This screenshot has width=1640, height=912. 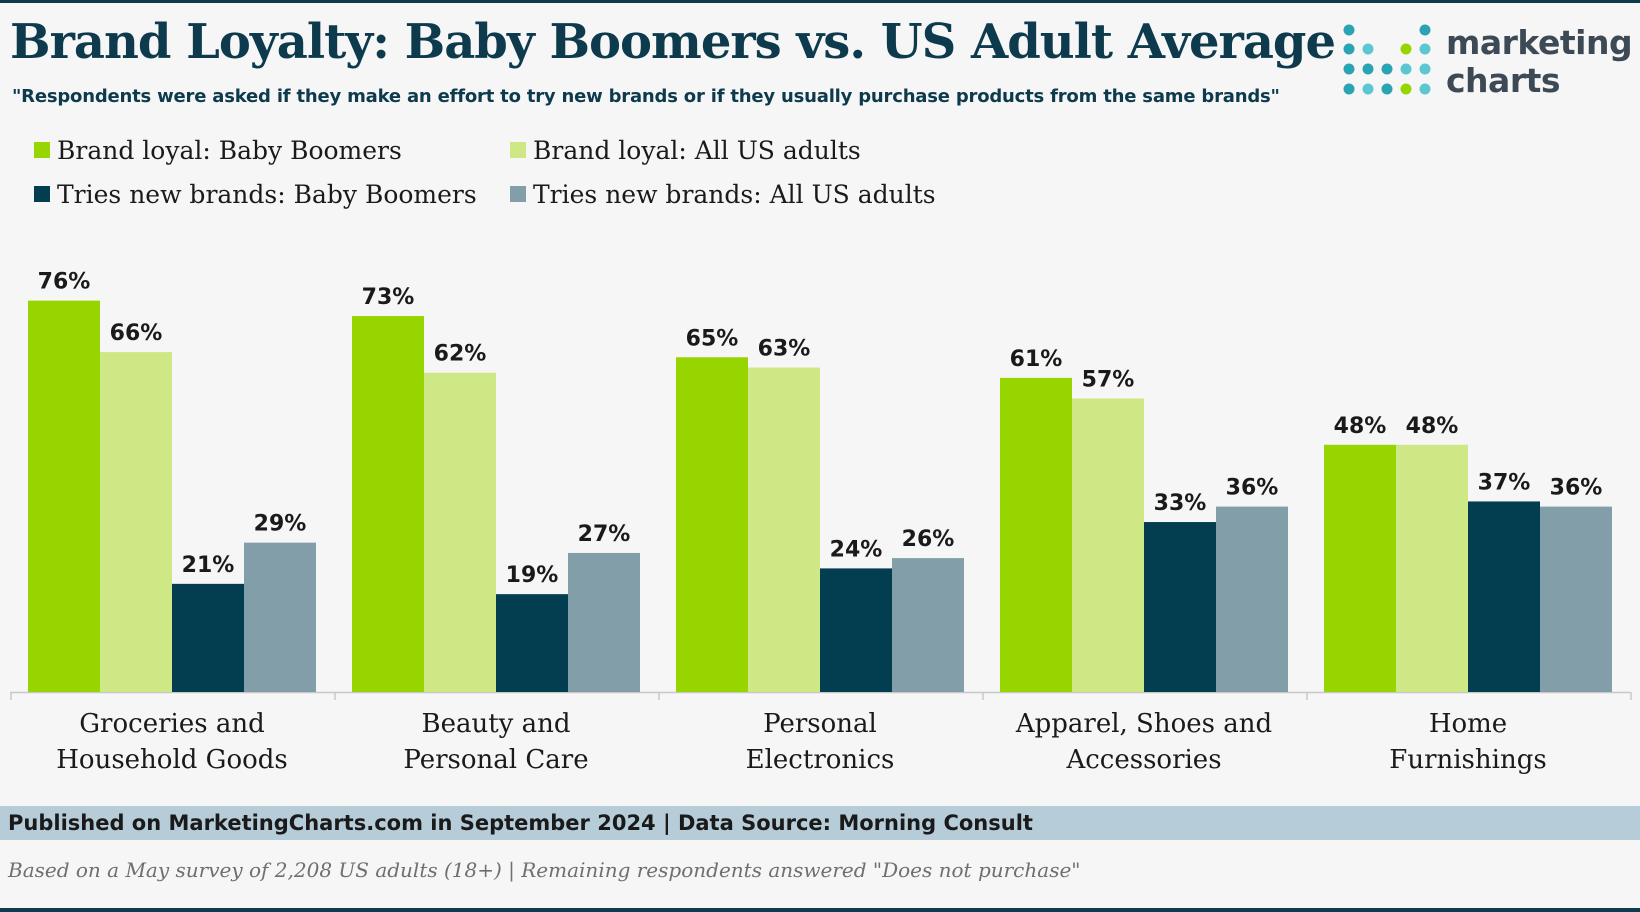 I want to click on logo-line-1: marketing, so click(x=1539, y=42).